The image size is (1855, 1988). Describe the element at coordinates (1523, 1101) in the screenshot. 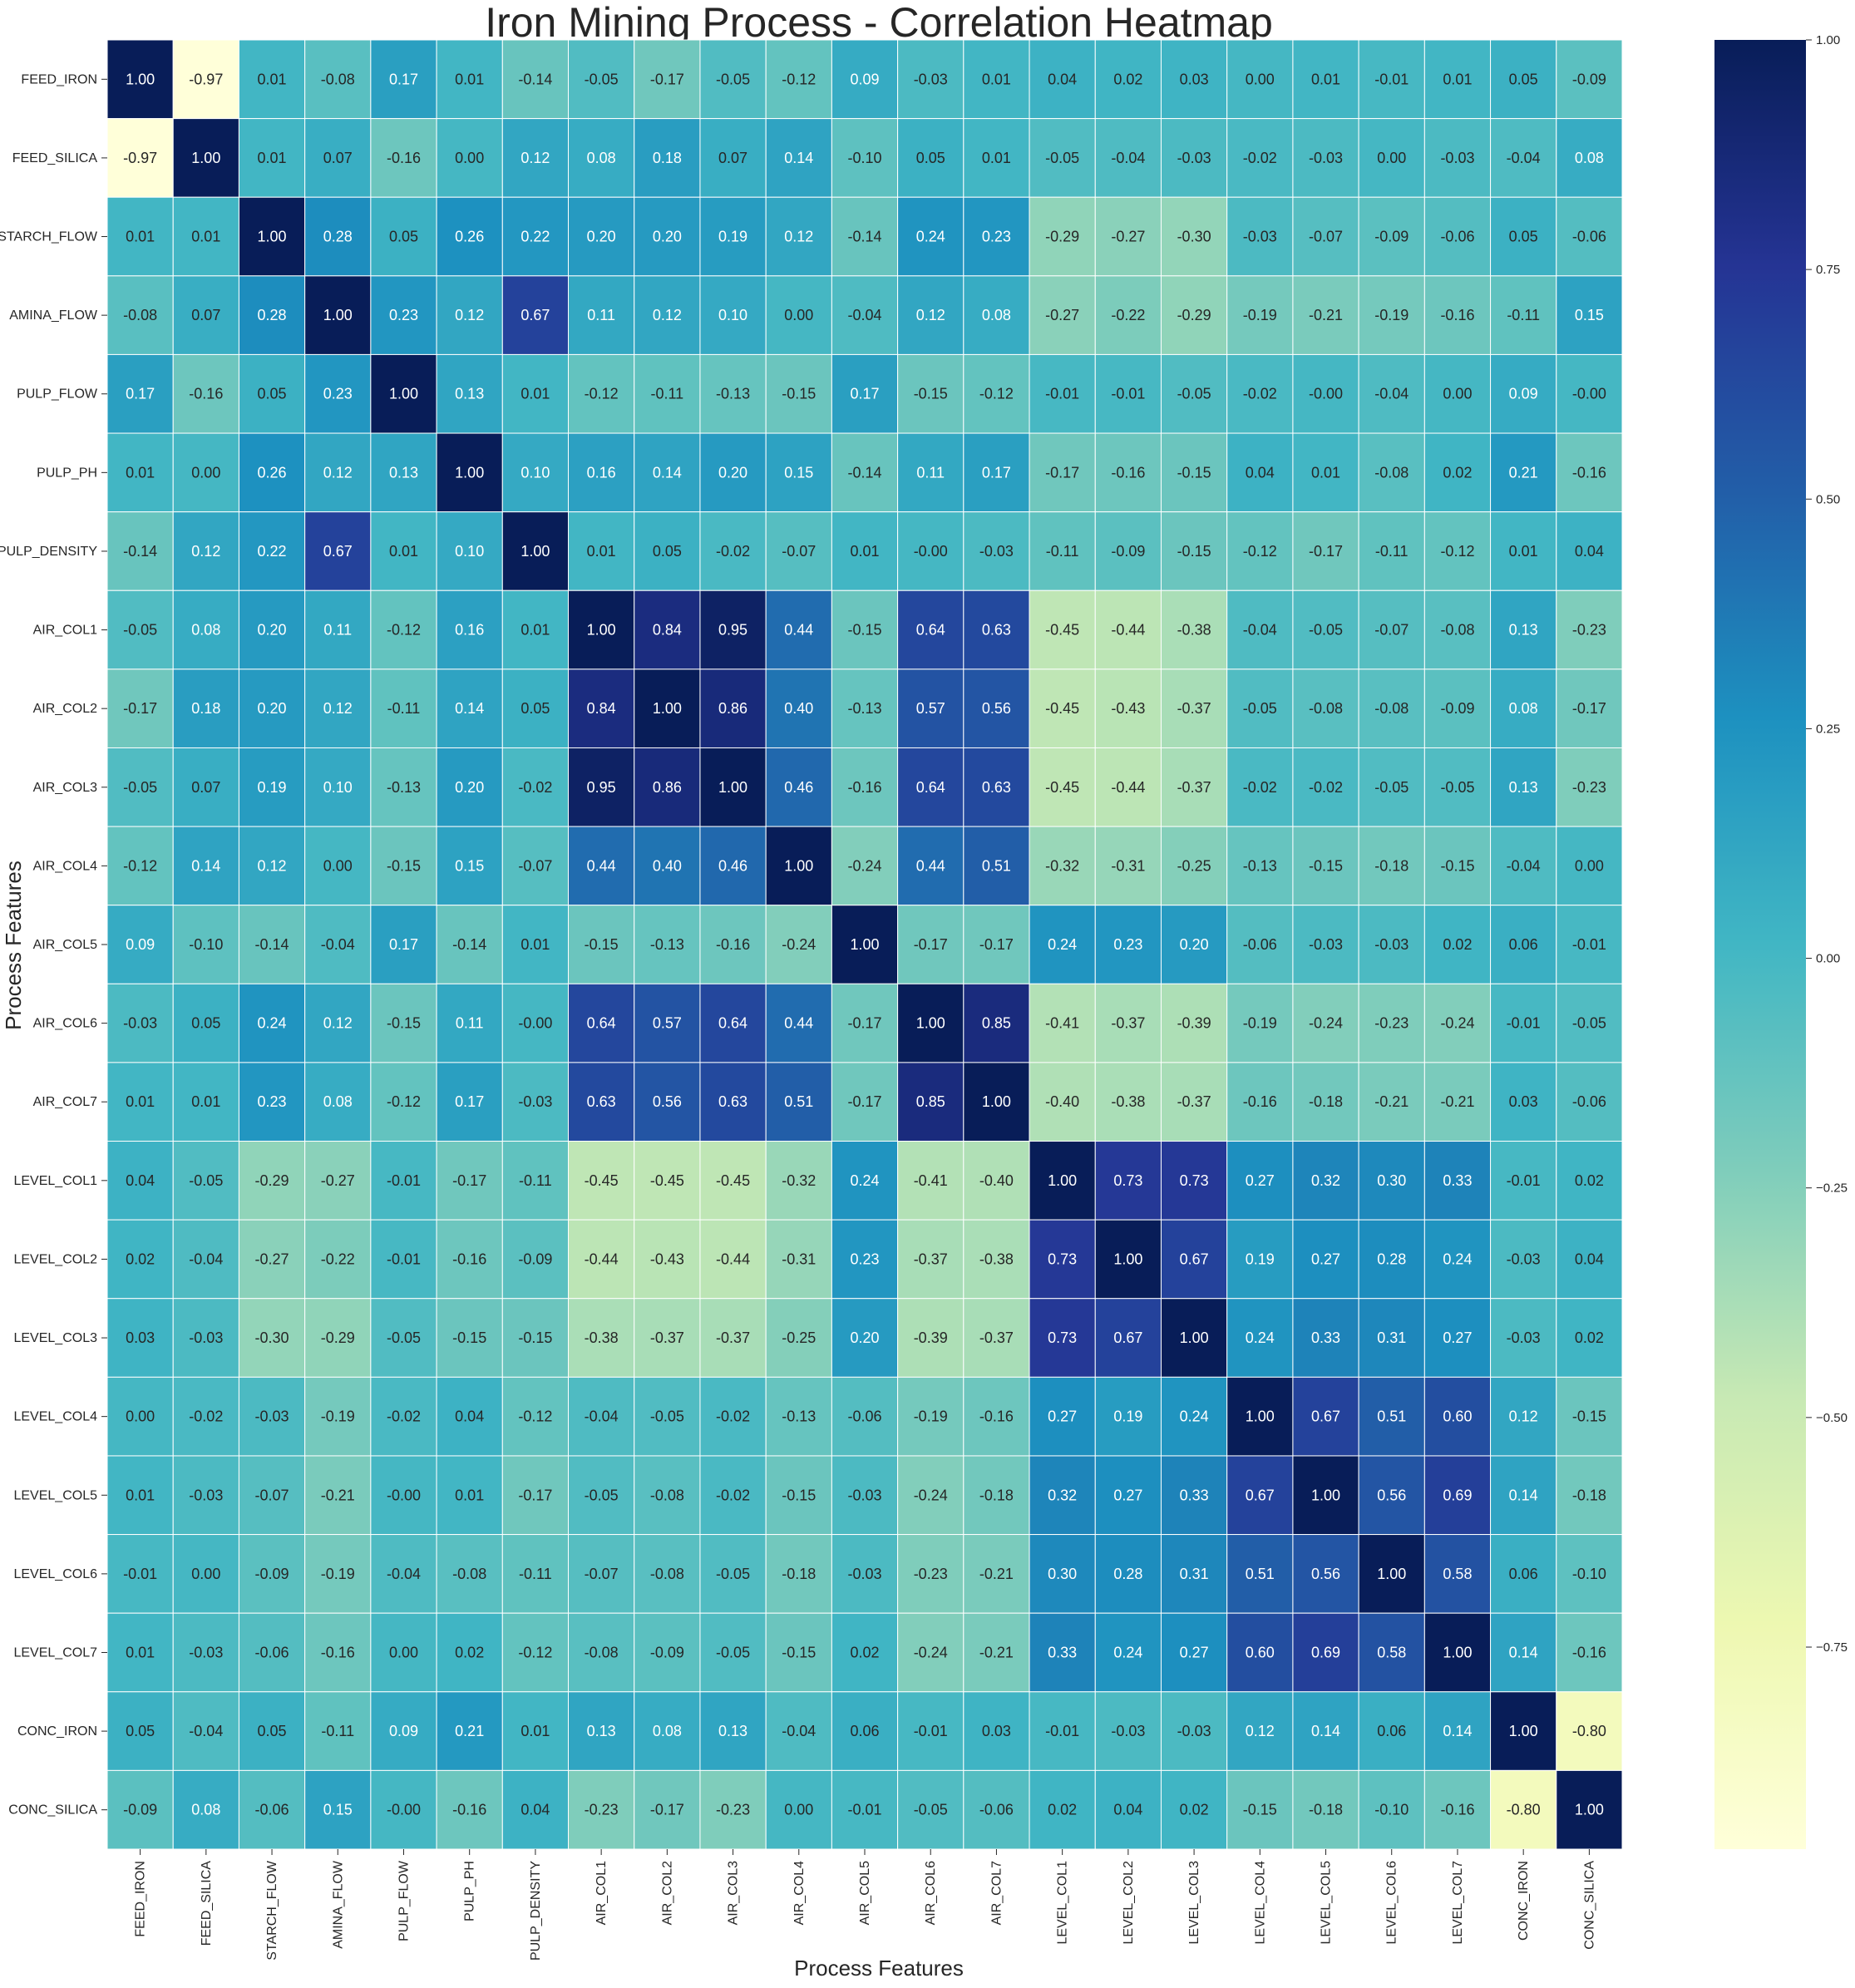

I see `cell-value-label: 0.03` at that location.